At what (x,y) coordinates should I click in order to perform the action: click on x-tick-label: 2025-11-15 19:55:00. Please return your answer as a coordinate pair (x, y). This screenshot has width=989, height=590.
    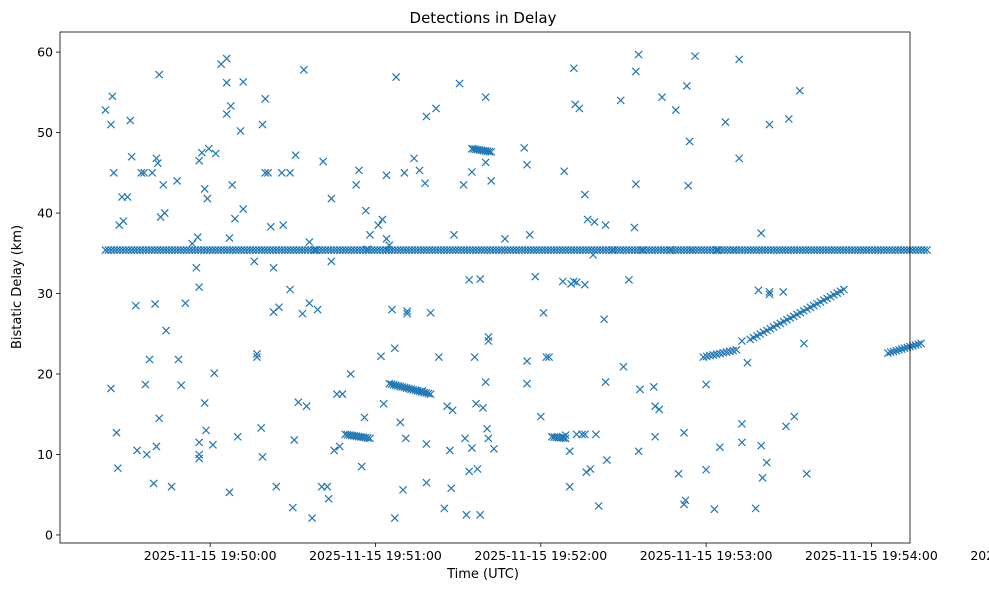
    Looking at the image, I should click on (979, 555).